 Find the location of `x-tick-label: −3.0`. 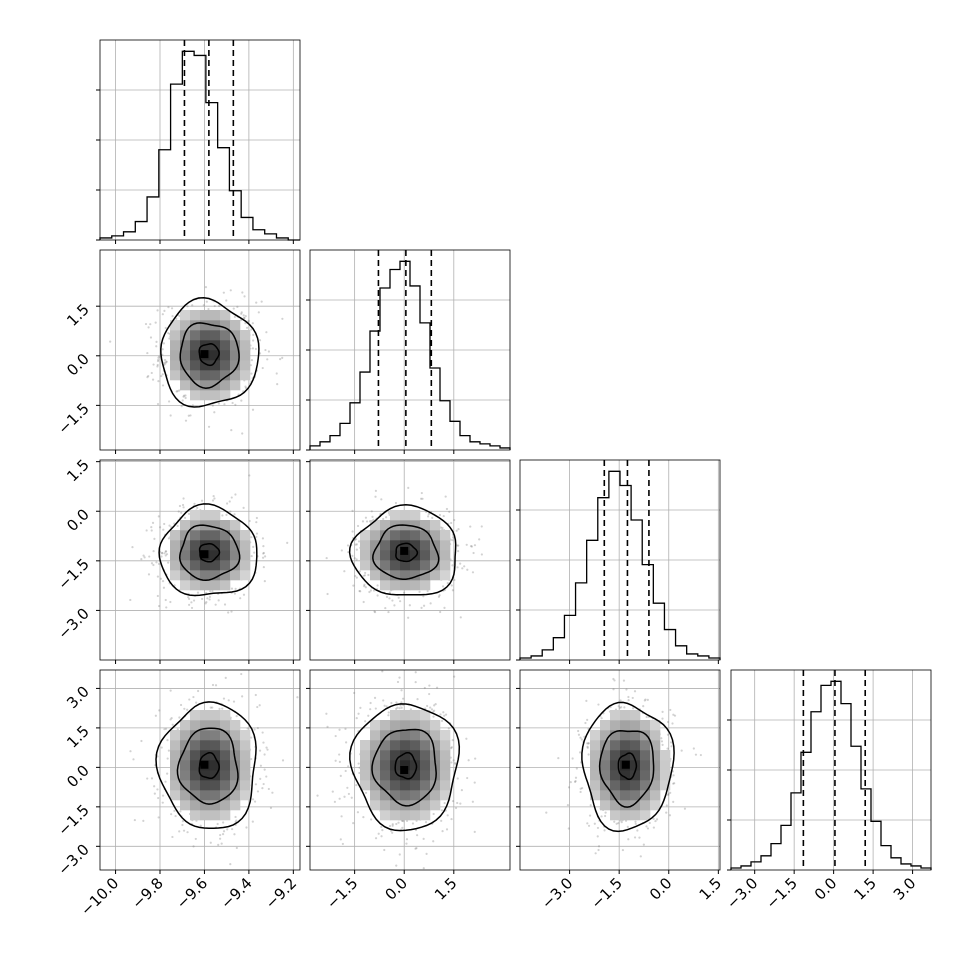

x-tick-label: −3.0 is located at coordinates (557, 893).